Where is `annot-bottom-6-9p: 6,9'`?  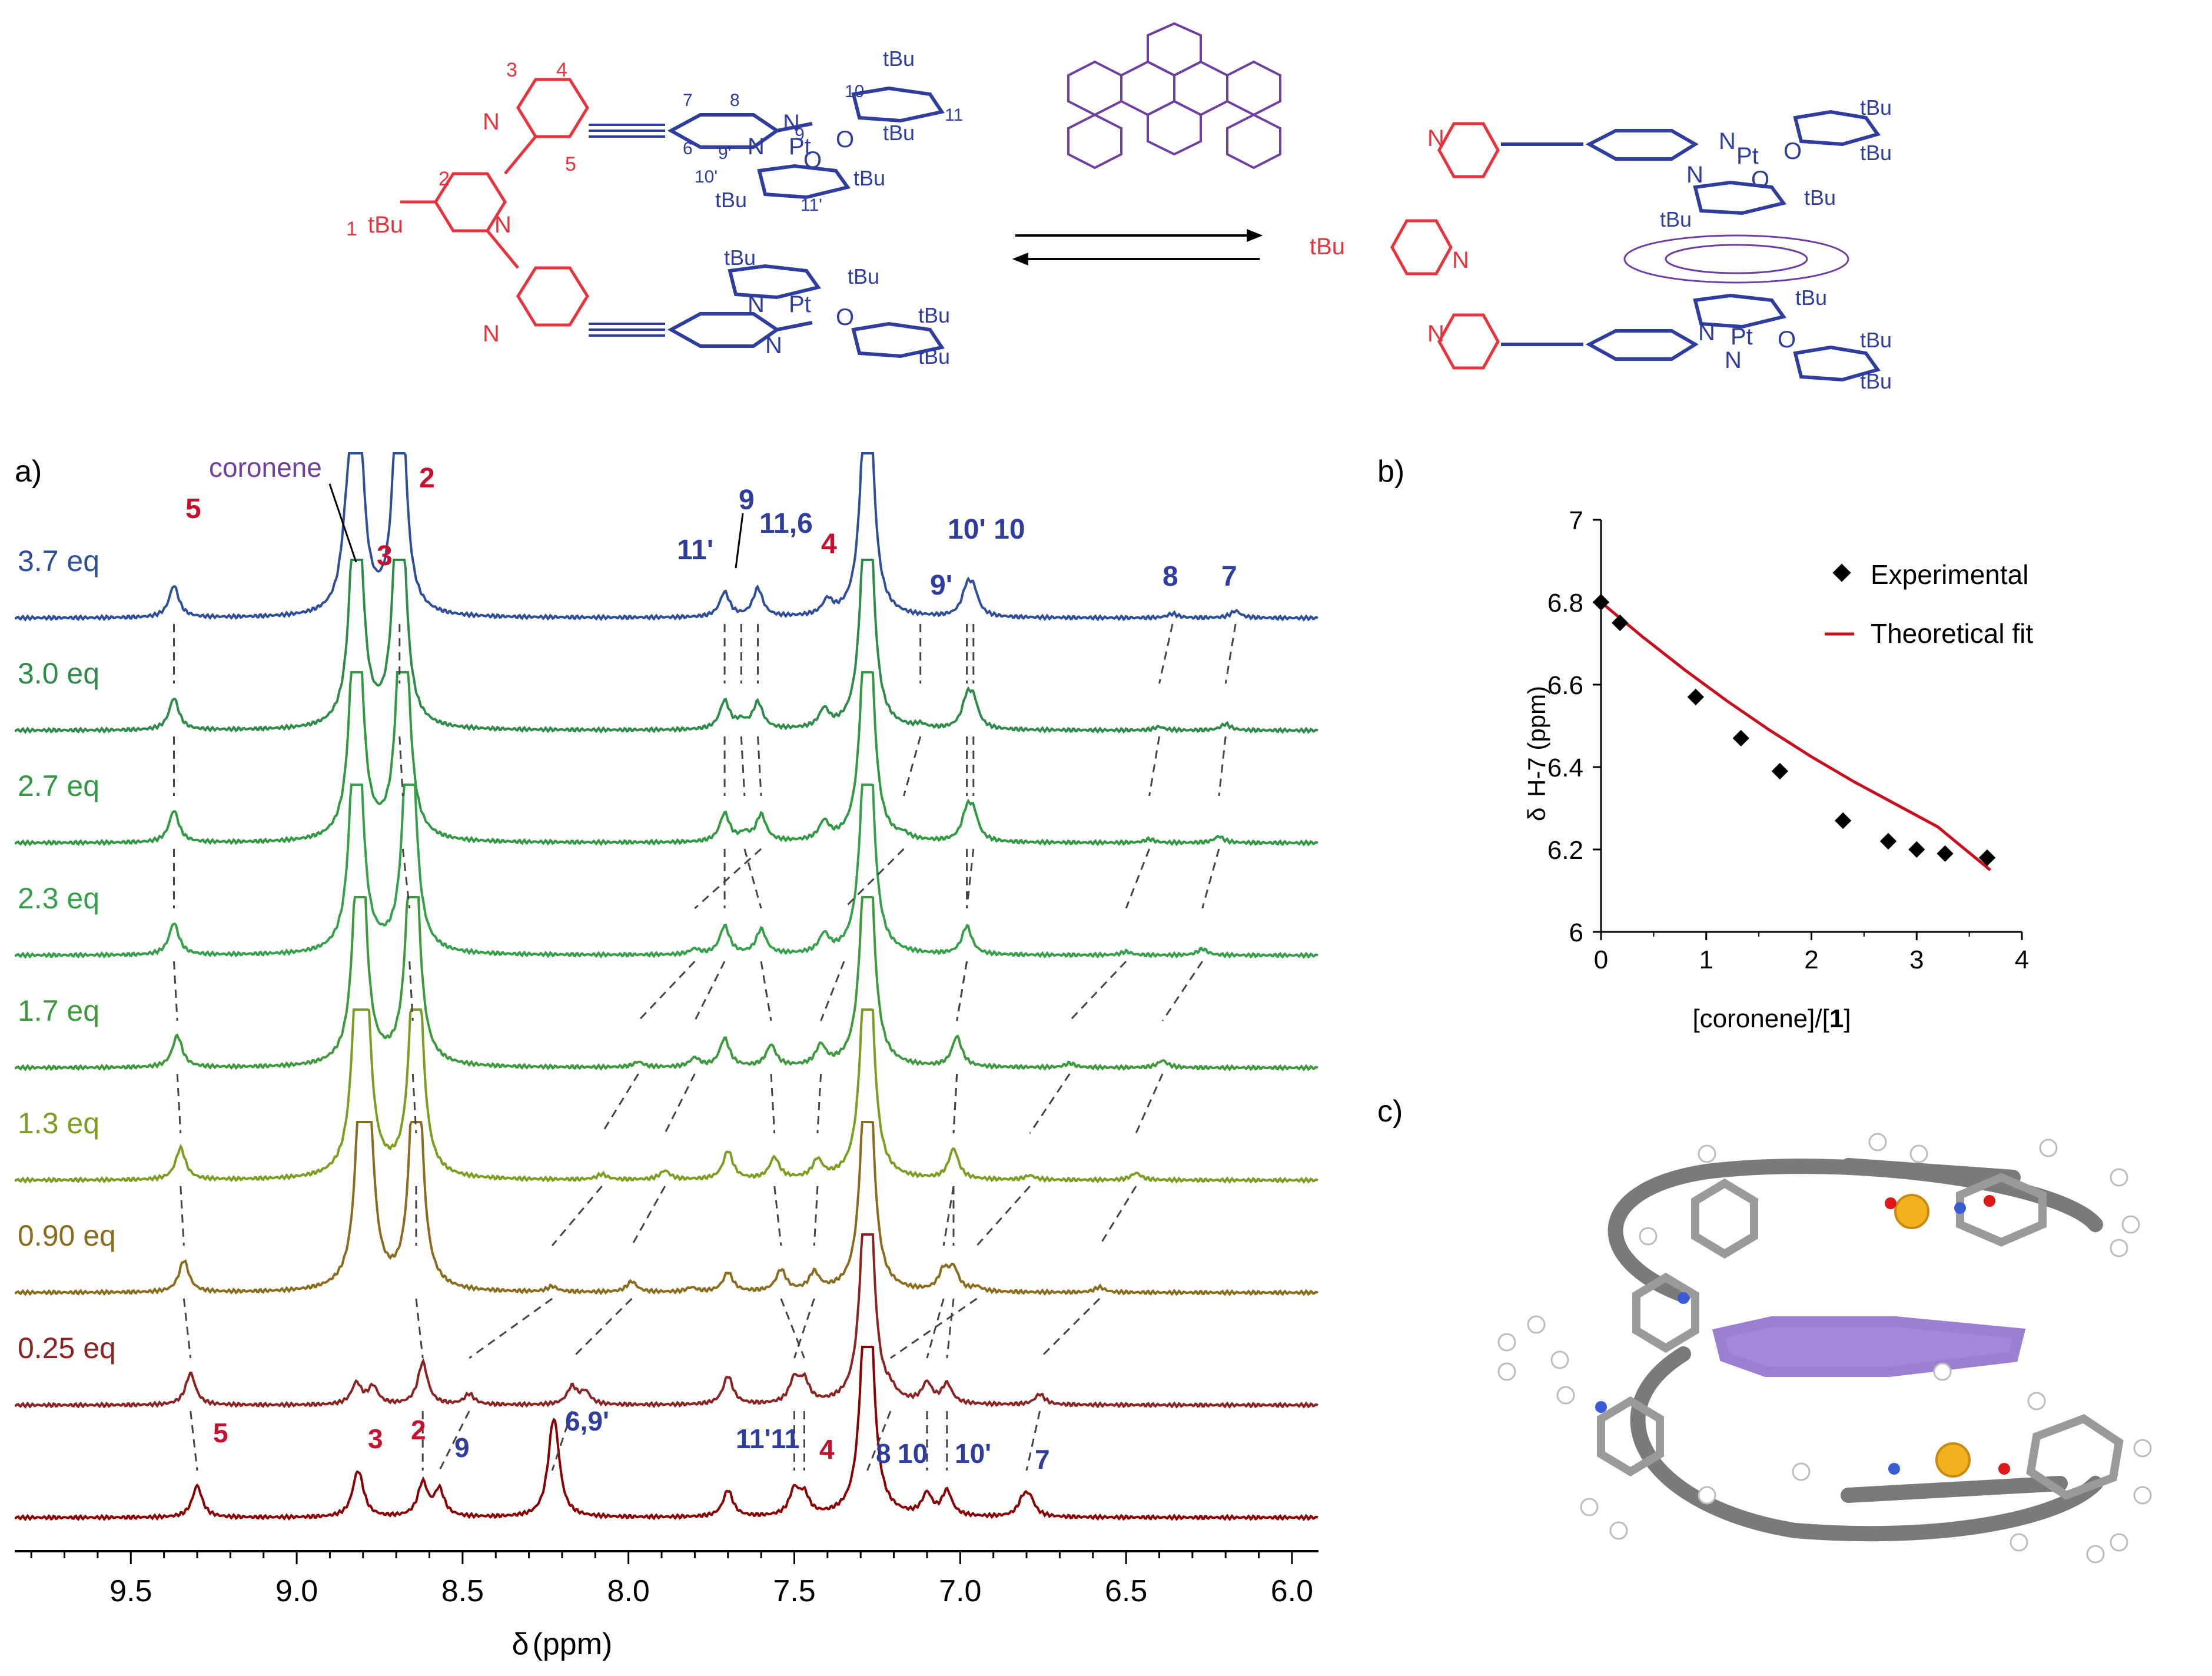 annot-bottom-6-9p: 6,9' is located at coordinates (587, 1421).